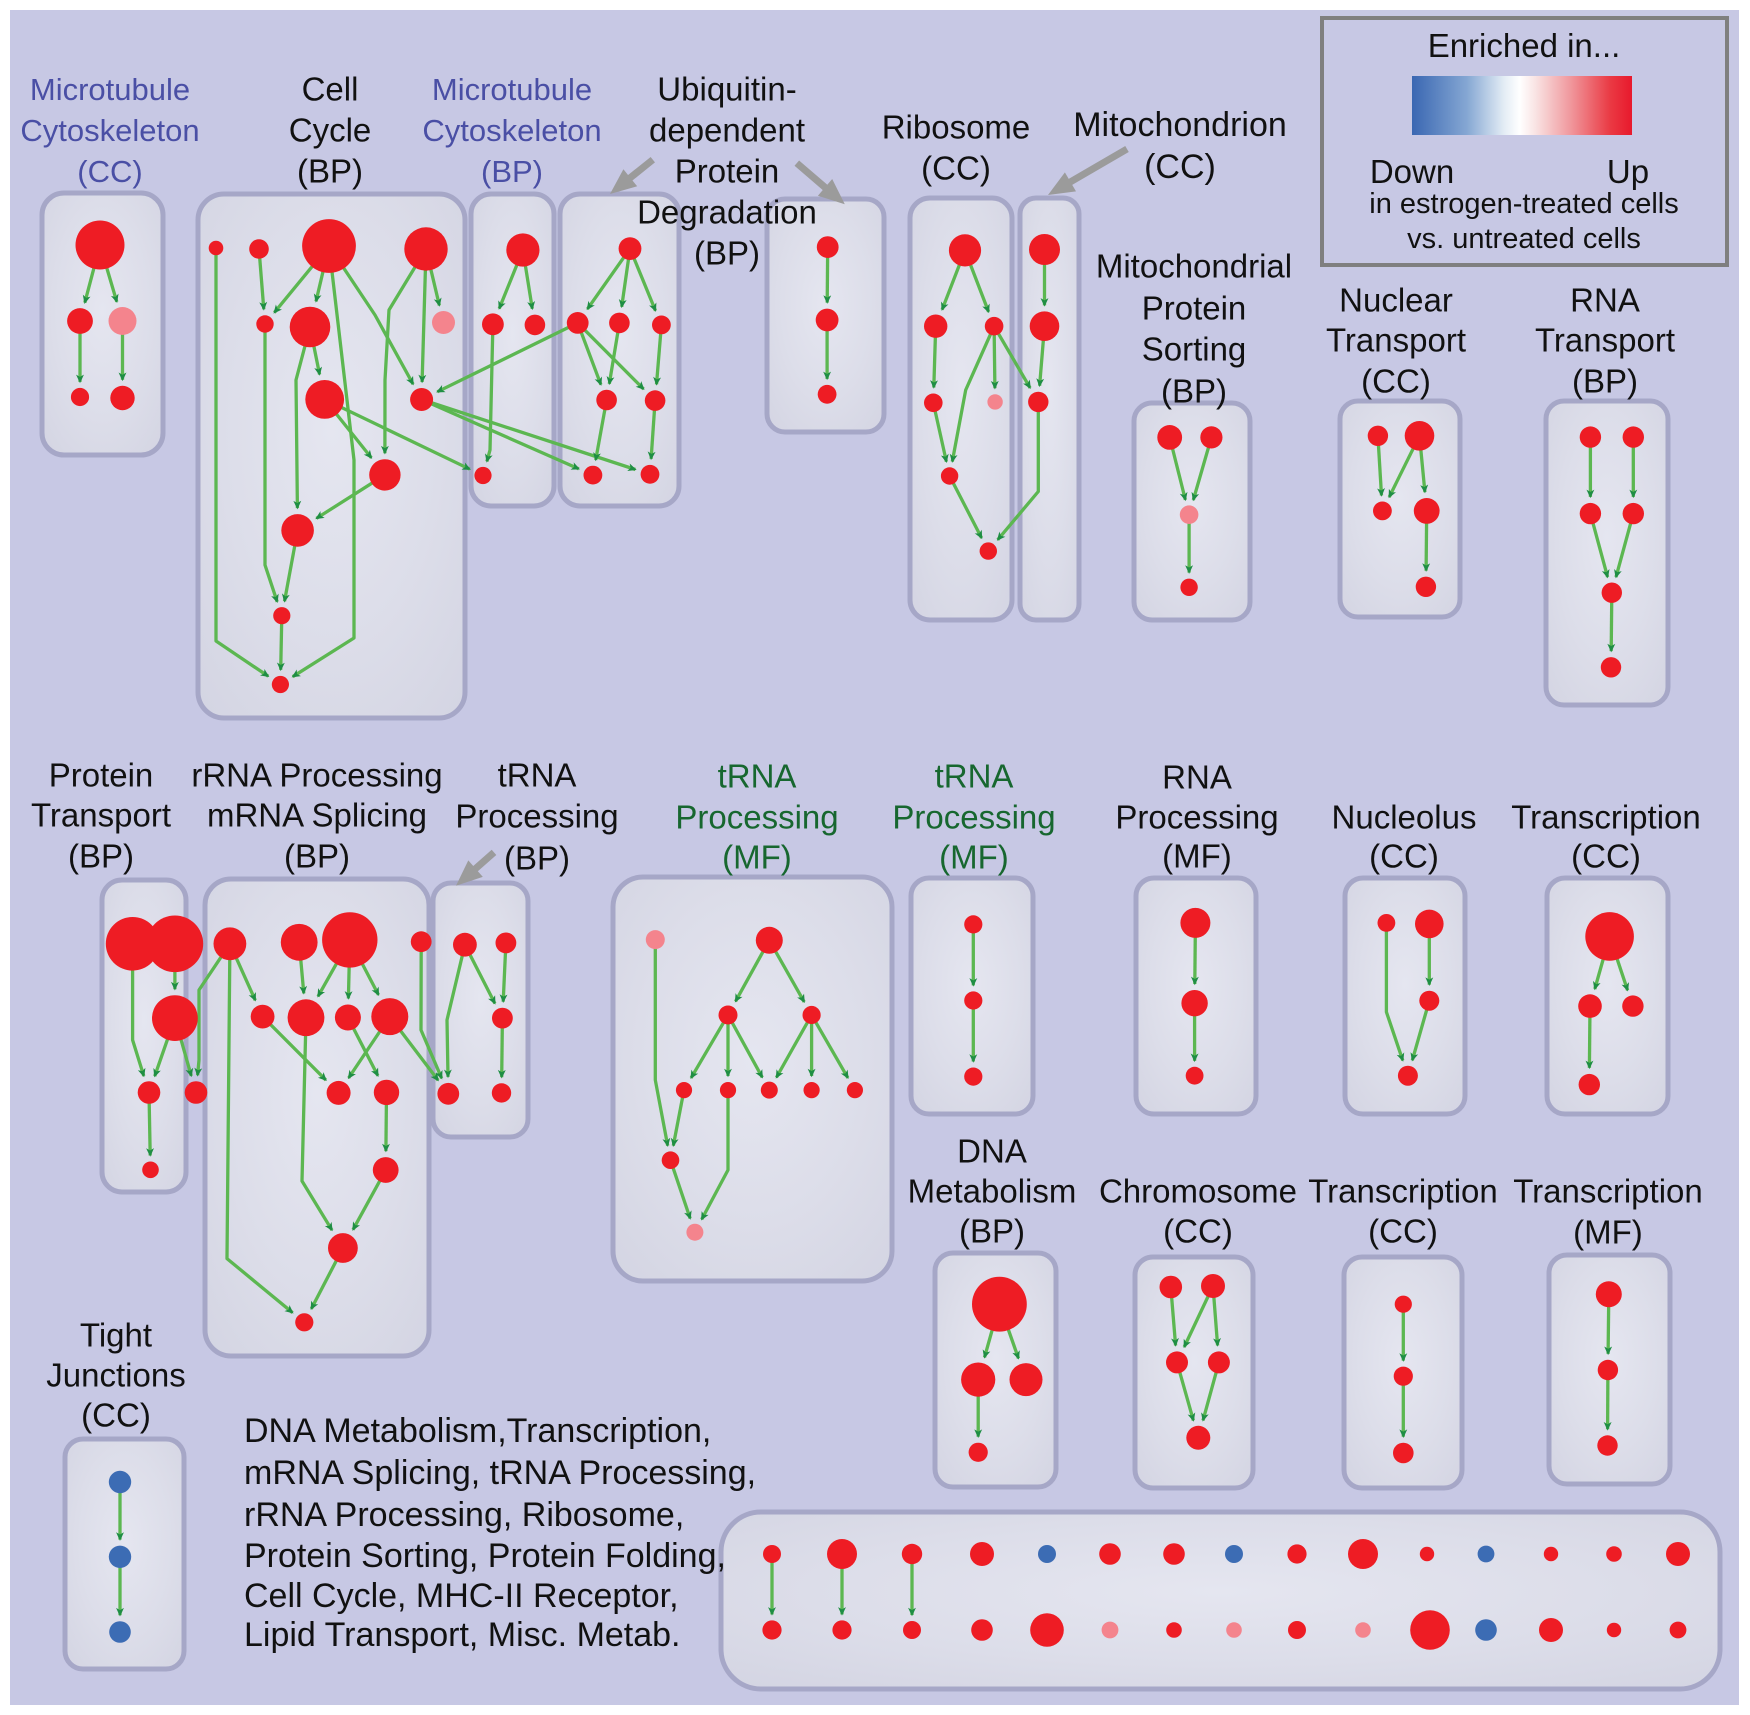 The height and width of the screenshot is (1715, 1750). Describe the element at coordinates (1524, 239) in the screenshot. I see `svg-text: vs. untreated cells` at that location.